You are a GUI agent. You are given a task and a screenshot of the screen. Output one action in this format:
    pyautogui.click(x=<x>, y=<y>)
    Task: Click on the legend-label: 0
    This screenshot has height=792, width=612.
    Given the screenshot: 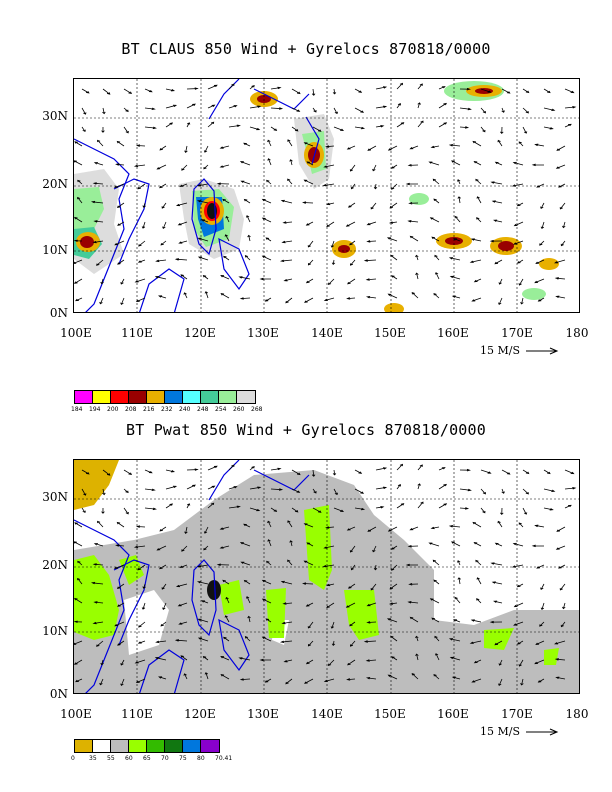 What is the action you would take?
    pyautogui.click(x=73, y=758)
    